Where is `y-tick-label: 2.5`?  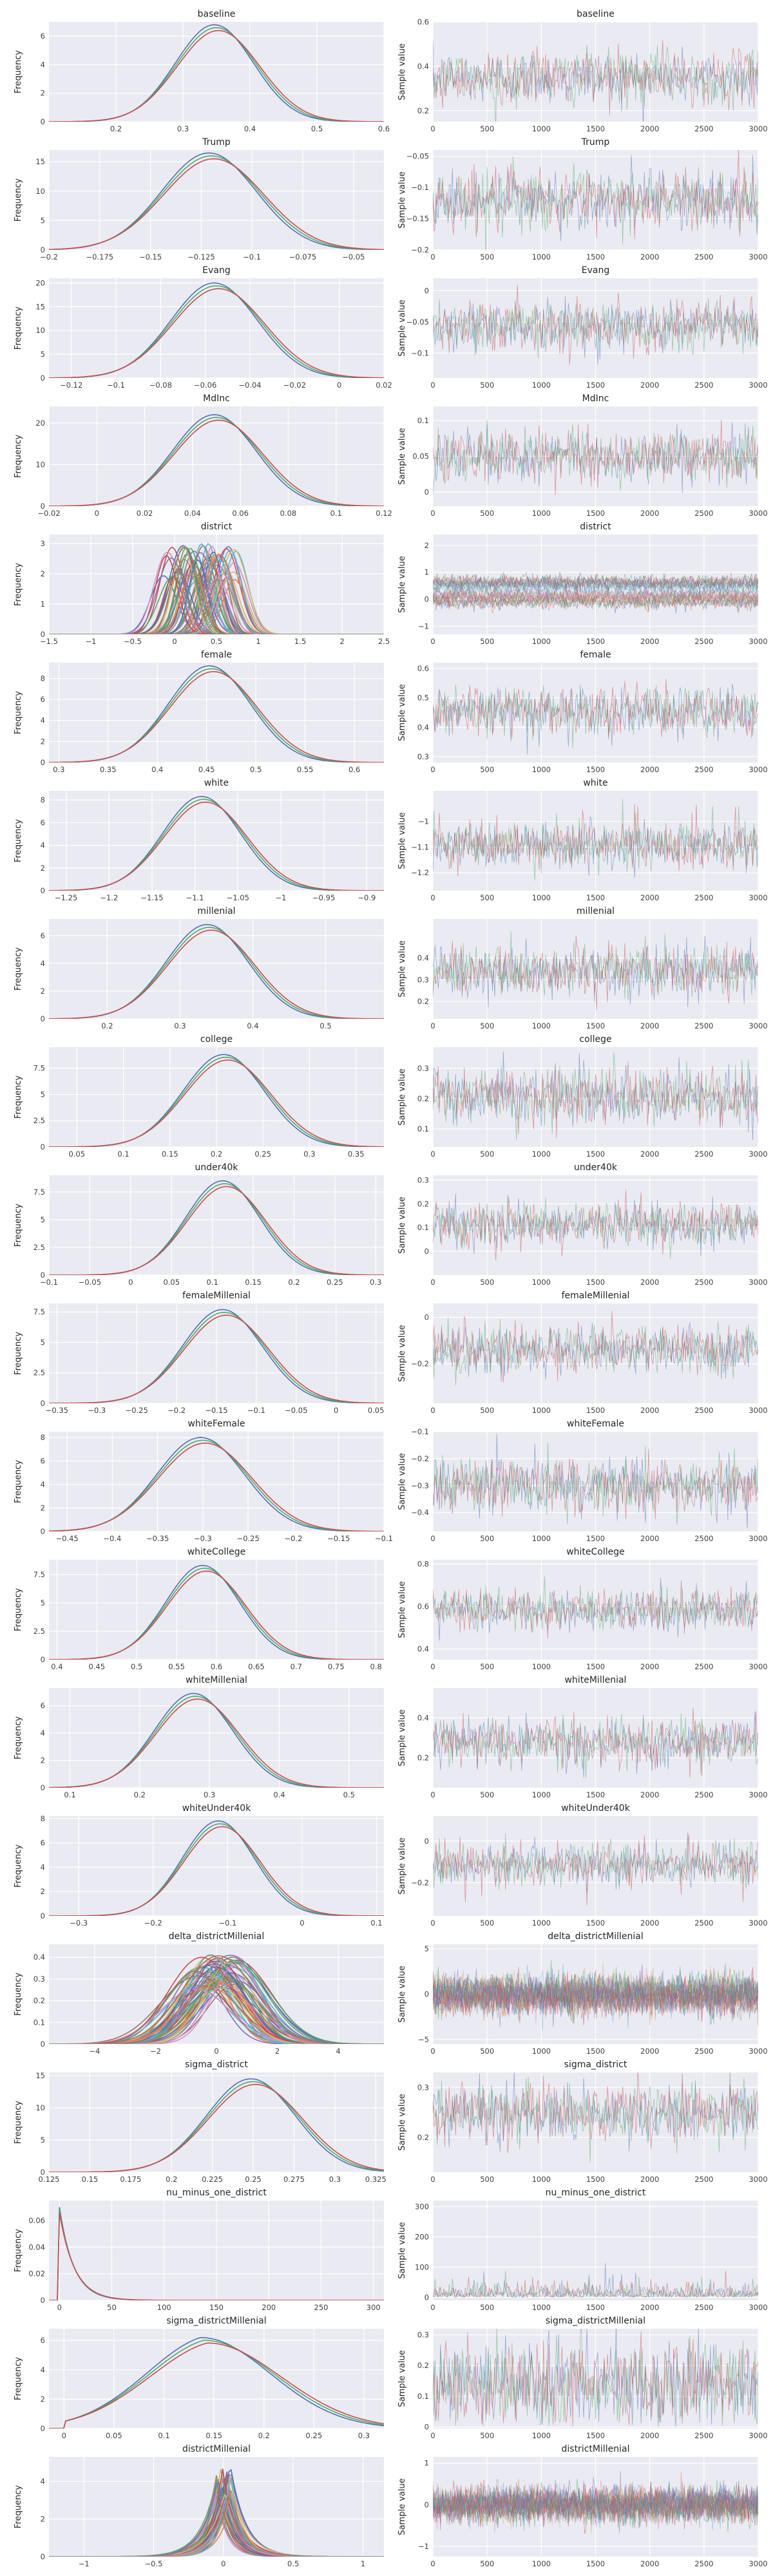
y-tick-label: 2.5 is located at coordinates (39, 1247).